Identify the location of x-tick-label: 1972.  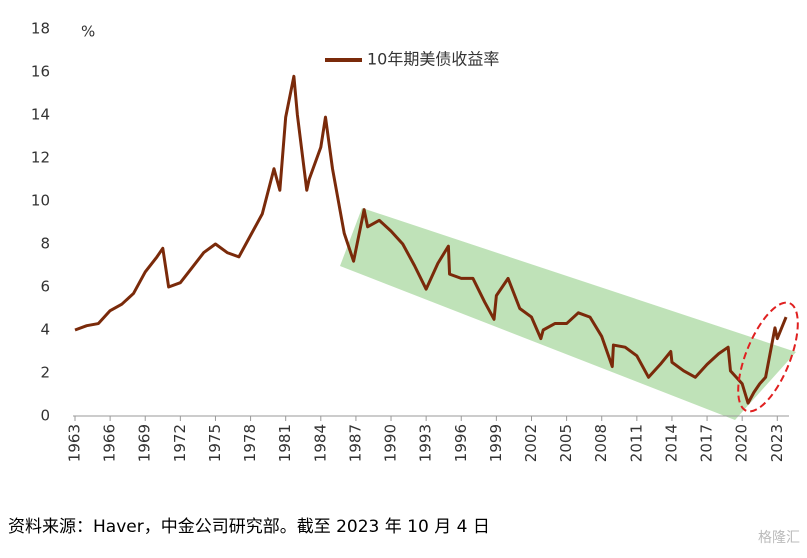
(180, 443).